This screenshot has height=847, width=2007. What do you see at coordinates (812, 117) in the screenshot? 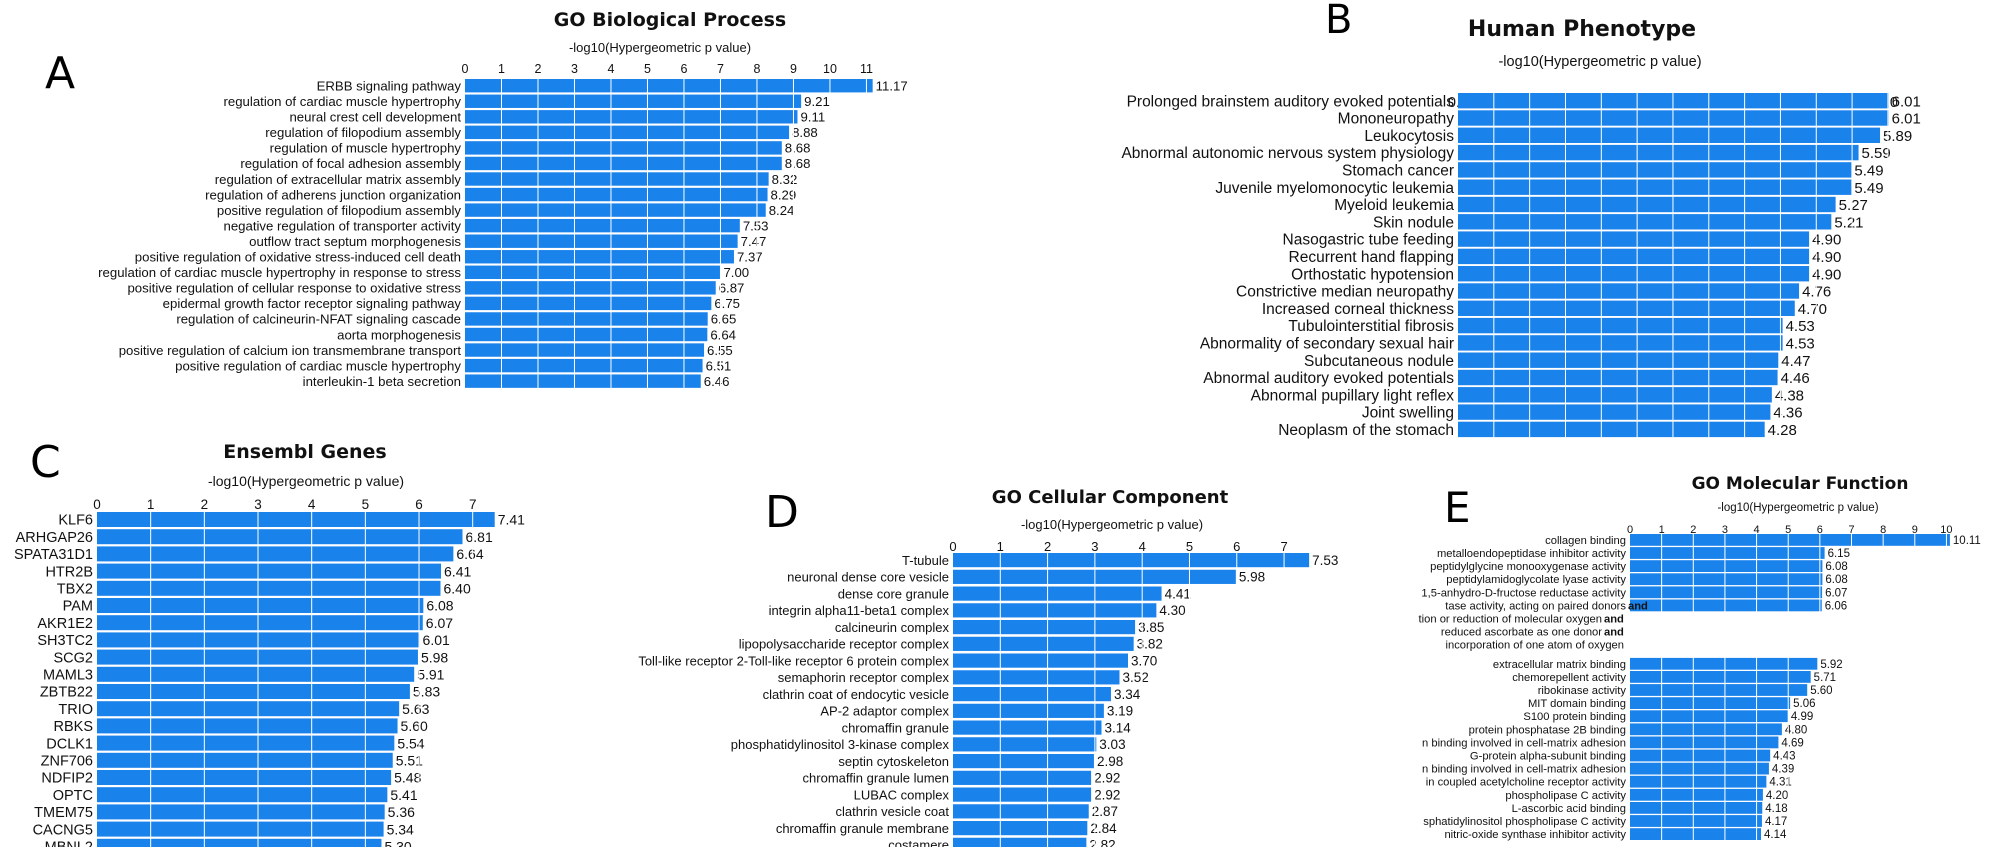
I see `value-label: 9.11` at bounding box center [812, 117].